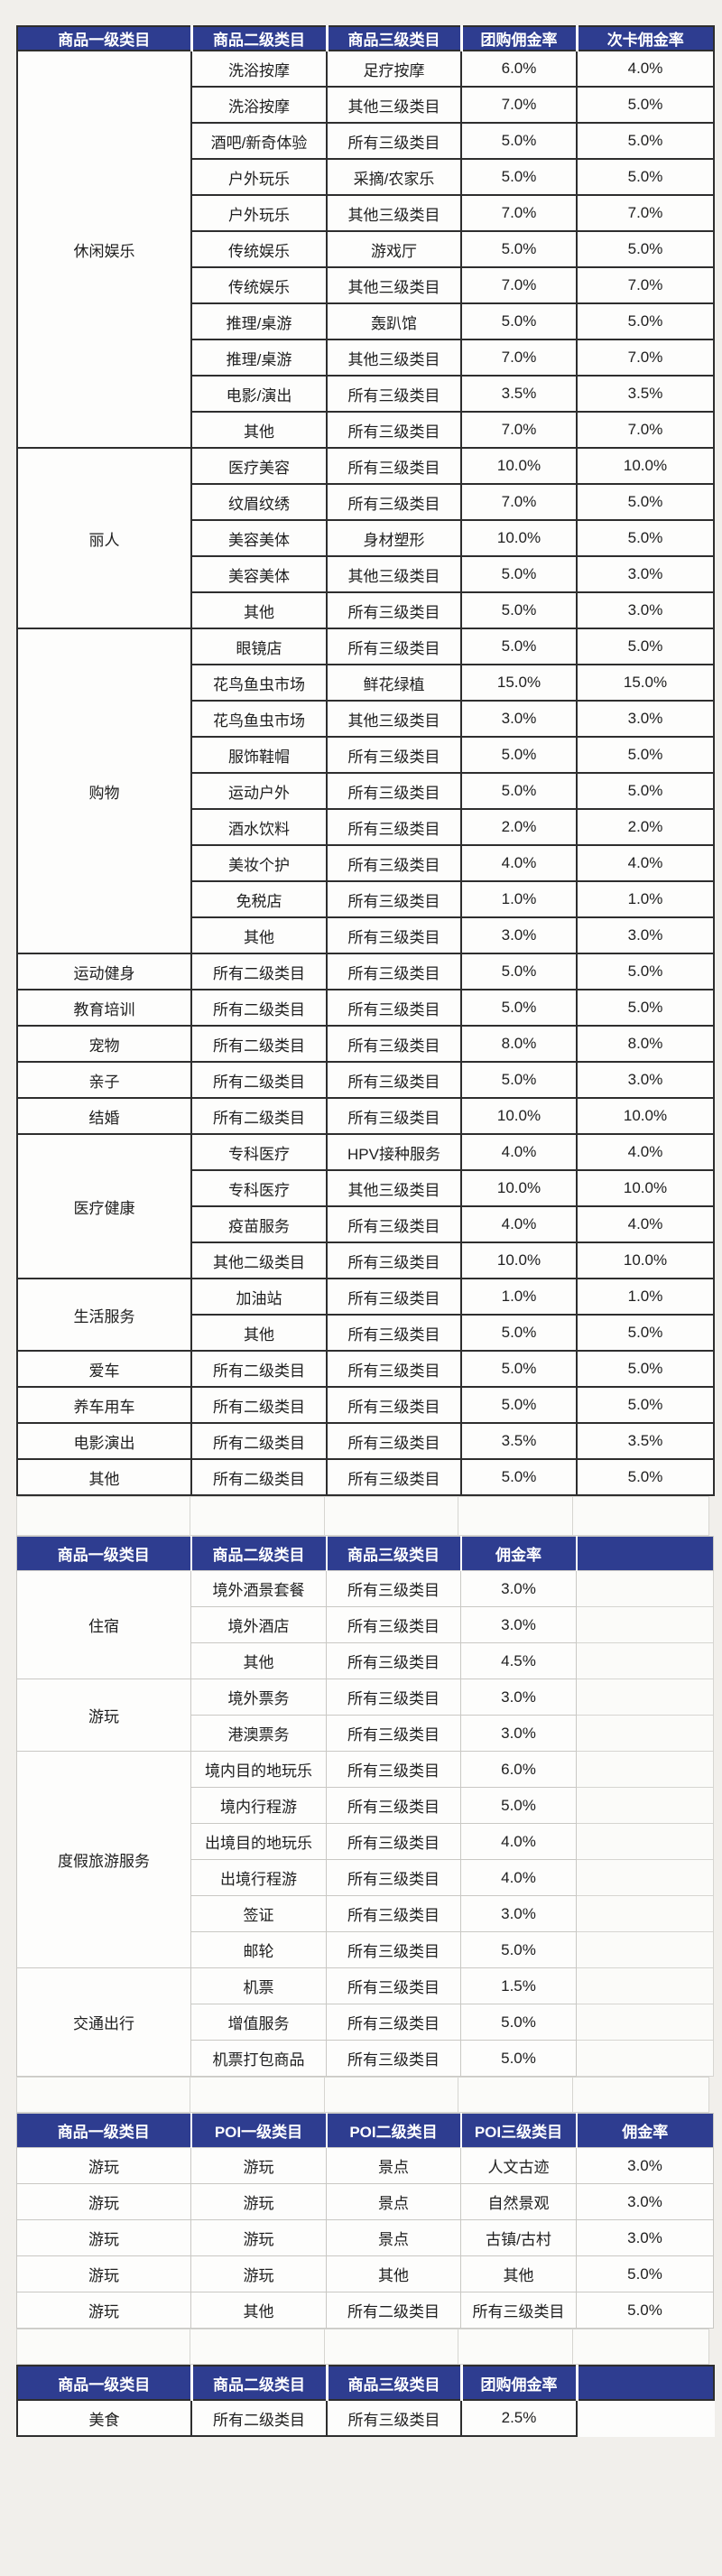  I want to click on category-cell: 机票打包商品, so click(258, 2058).